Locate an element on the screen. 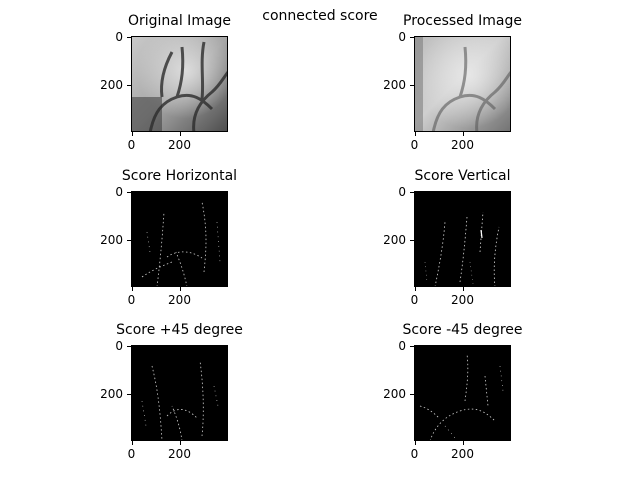  panel-score-horizontal: Score Horizontal 0 200 0 200 is located at coordinates (168, 237).